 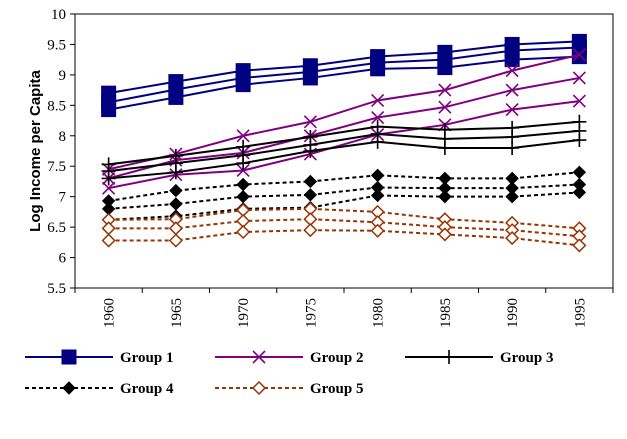 I want to click on x-tick-label: 1975, so click(x=311, y=313).